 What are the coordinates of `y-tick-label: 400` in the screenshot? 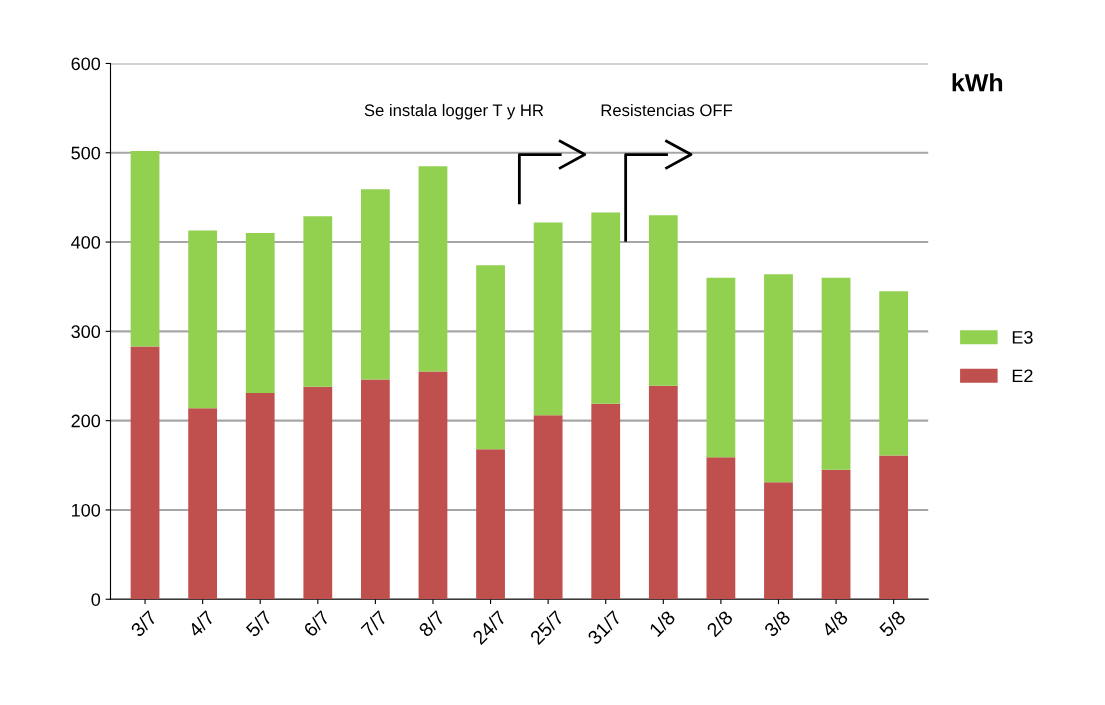 It's located at (86, 242).